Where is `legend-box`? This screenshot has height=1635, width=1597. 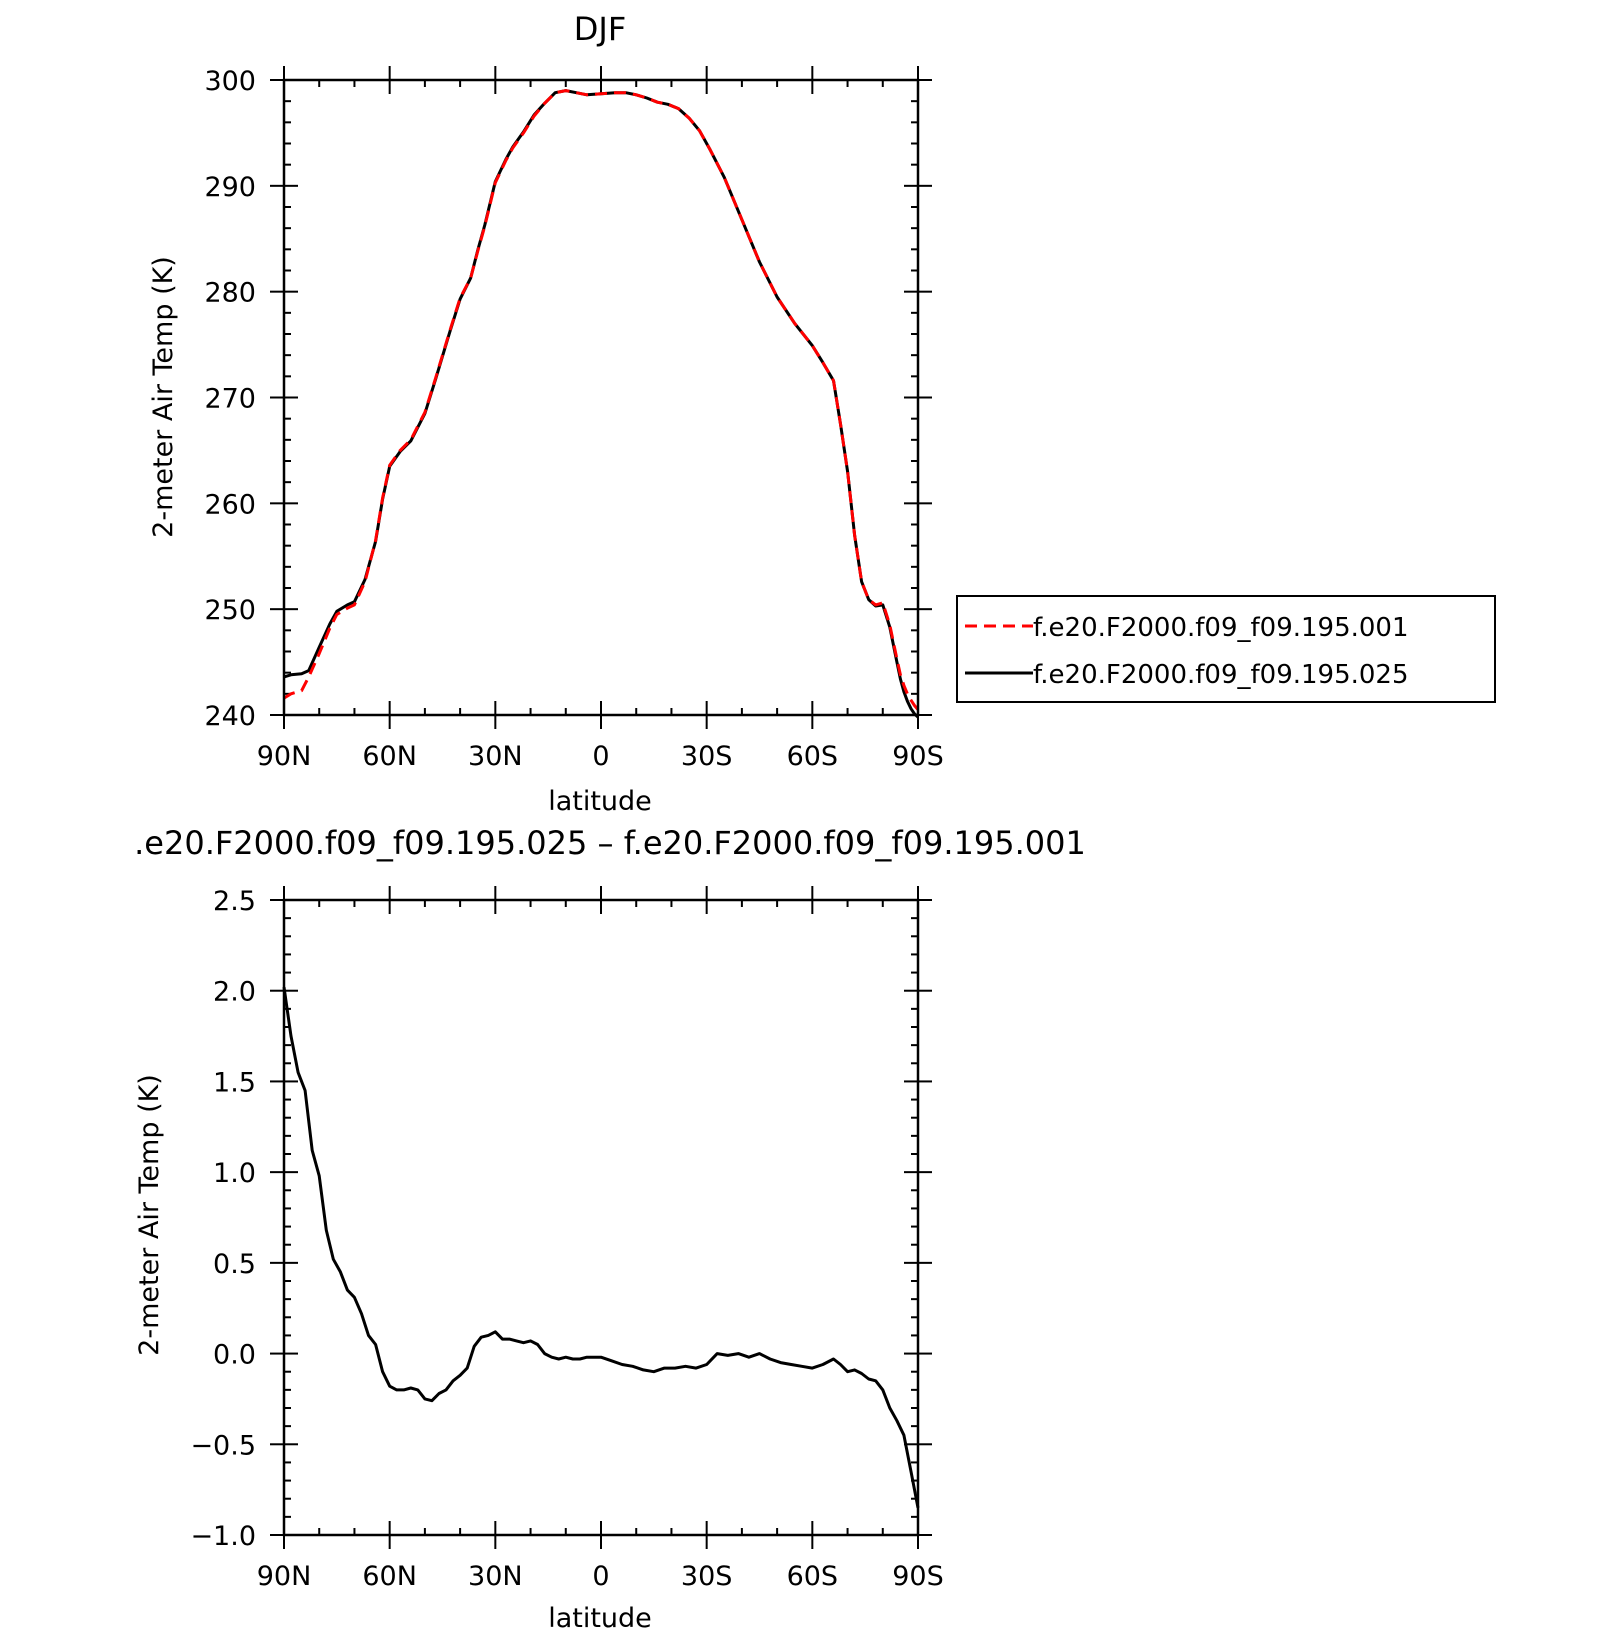 legend-box is located at coordinates (1226, 649).